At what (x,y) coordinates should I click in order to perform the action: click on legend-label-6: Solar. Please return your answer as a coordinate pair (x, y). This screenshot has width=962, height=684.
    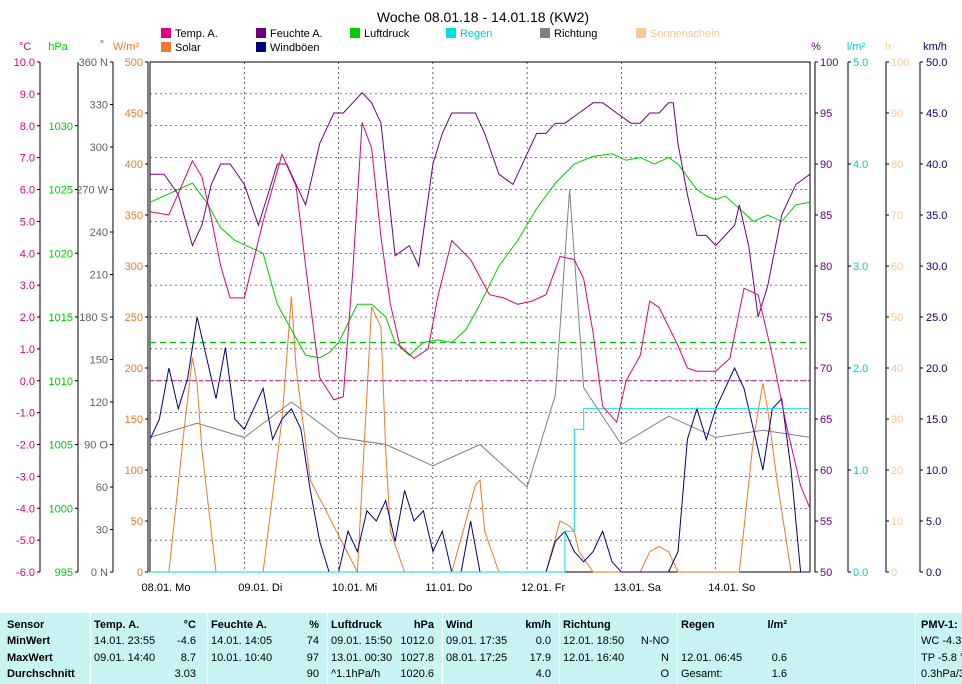
    Looking at the image, I should click on (188, 48).